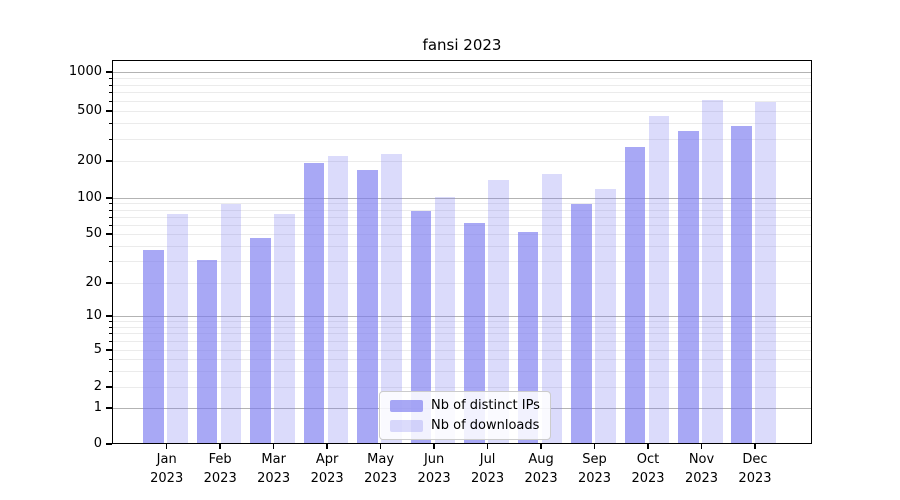  I want to click on x-tick-month: Nov, so click(701, 459).